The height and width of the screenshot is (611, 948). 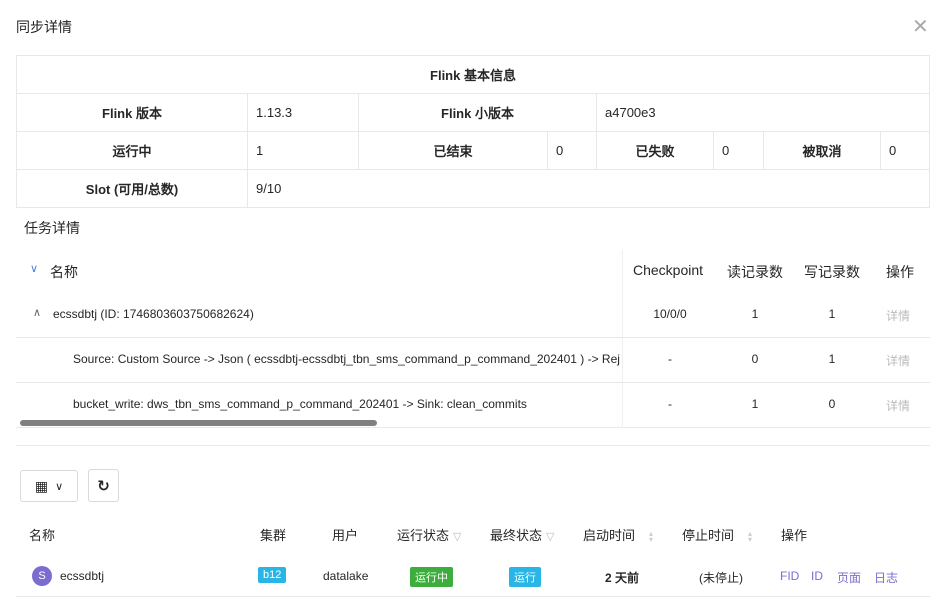 I want to click on final-state-badge: 运行, so click(x=525, y=577).